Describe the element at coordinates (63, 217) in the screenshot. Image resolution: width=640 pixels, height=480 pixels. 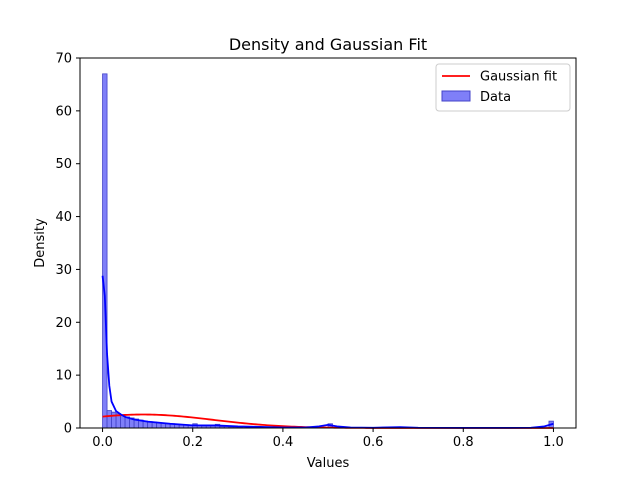
I see `y-tick-label: 40` at that location.